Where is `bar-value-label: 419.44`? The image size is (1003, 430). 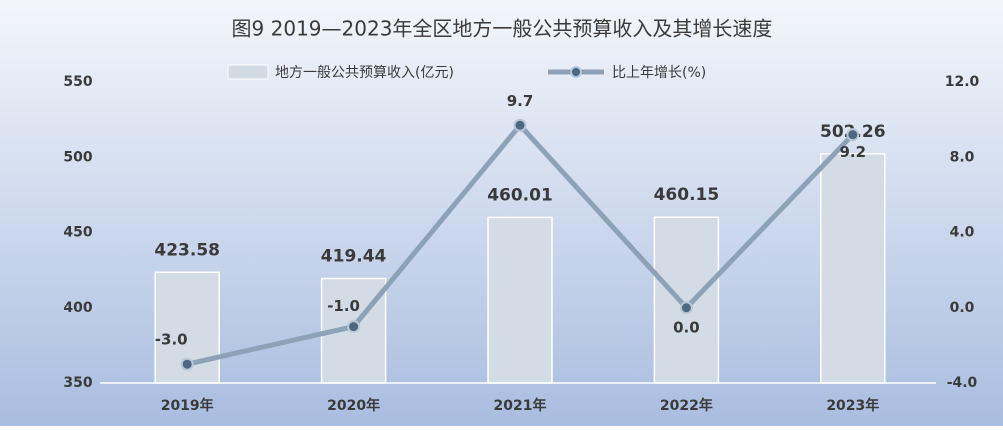 bar-value-label: 419.44 is located at coordinates (354, 256).